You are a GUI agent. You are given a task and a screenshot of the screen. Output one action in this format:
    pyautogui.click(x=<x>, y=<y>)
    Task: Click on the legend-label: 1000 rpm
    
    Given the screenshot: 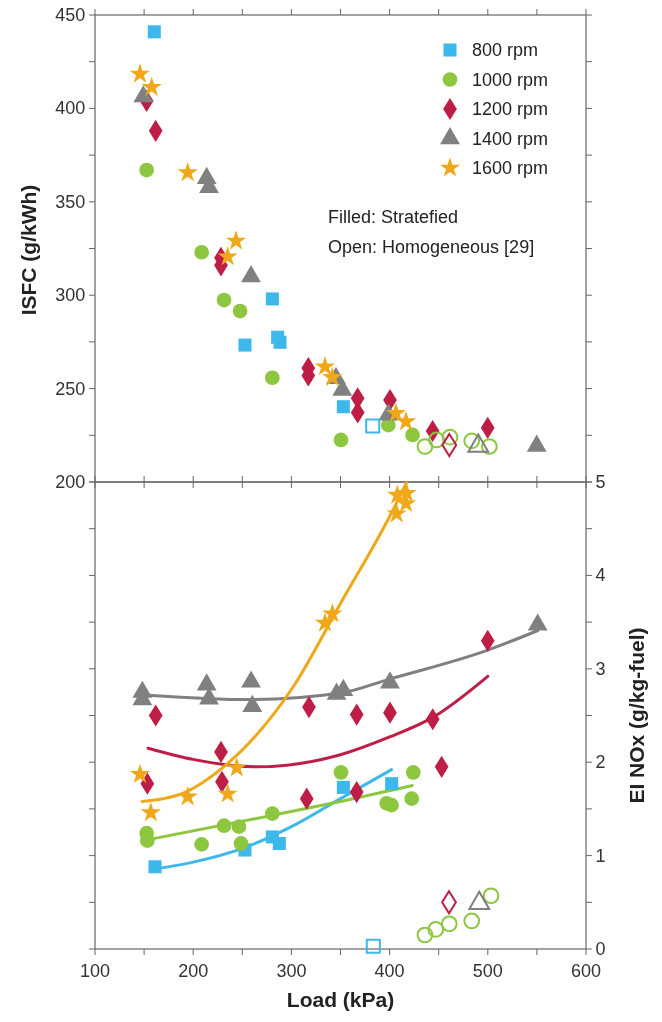 What is the action you would take?
    pyautogui.click(x=510, y=79)
    